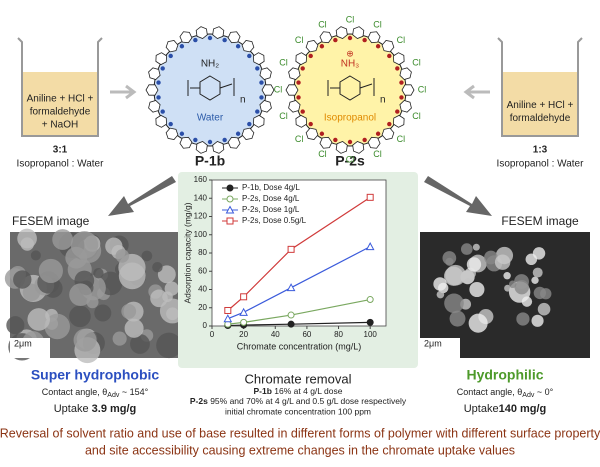  I want to click on note: initial chromate concentration 100 ppm, so click(298, 411).